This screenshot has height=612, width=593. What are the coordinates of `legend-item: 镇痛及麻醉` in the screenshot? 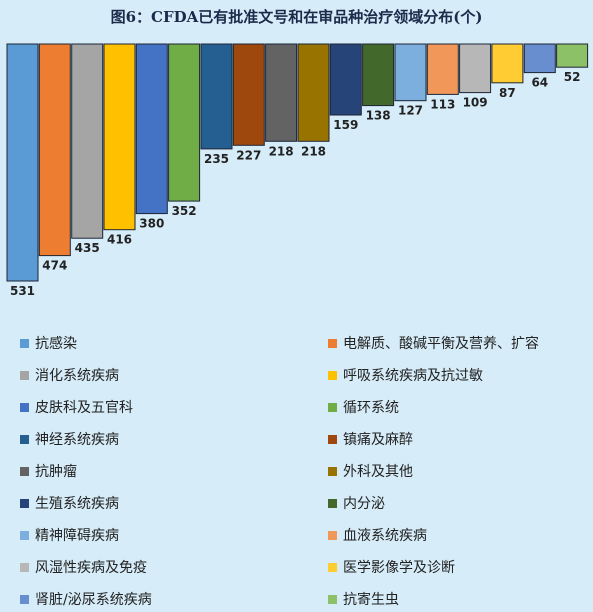 It's located at (454, 439).